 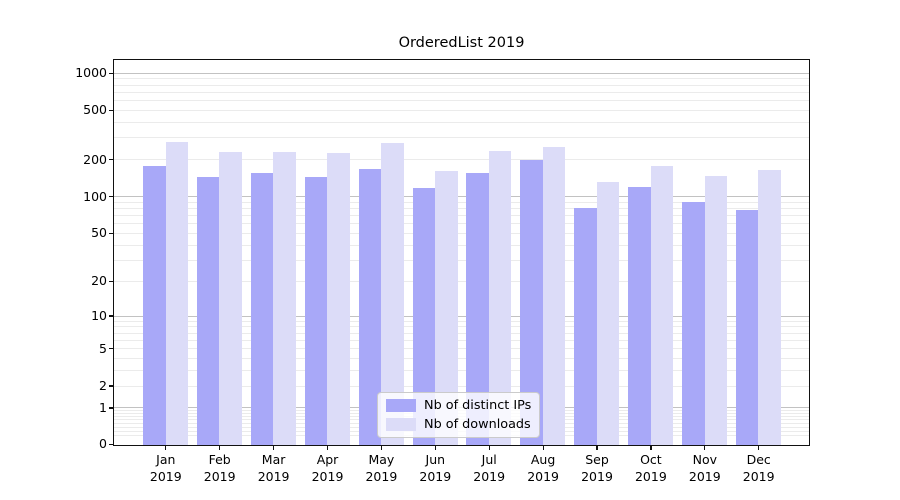 What do you see at coordinates (99, 315) in the screenshot?
I see `y-tick-label: 10` at bounding box center [99, 315].